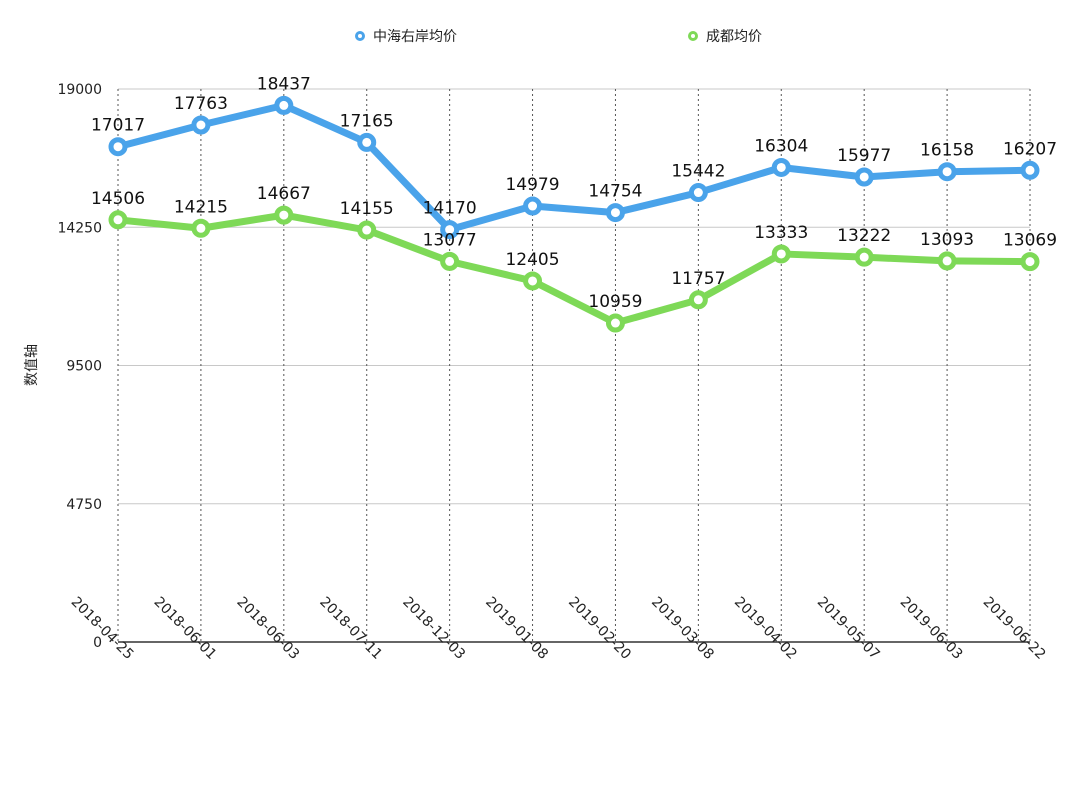 The height and width of the screenshot is (804, 1080). What do you see at coordinates (1030, 241) in the screenshot?
I see `data-label: 13069` at bounding box center [1030, 241].